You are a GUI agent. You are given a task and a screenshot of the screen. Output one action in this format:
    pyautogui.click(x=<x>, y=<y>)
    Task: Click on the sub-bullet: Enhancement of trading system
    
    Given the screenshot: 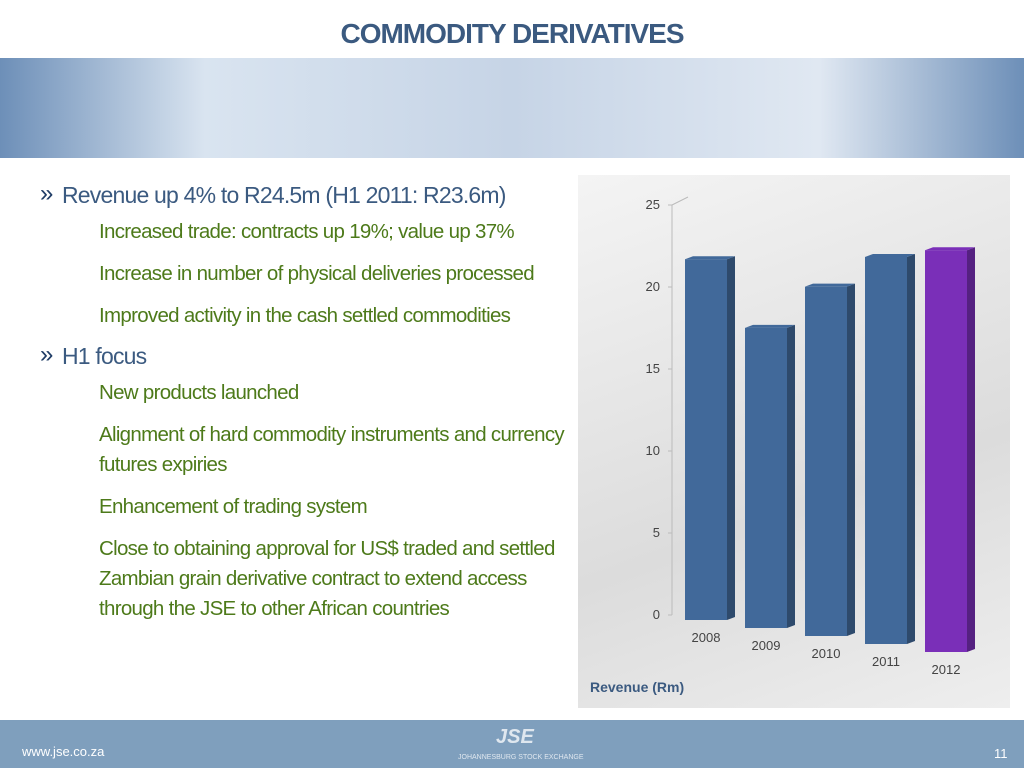 What is the action you would take?
    pyautogui.click(x=233, y=506)
    